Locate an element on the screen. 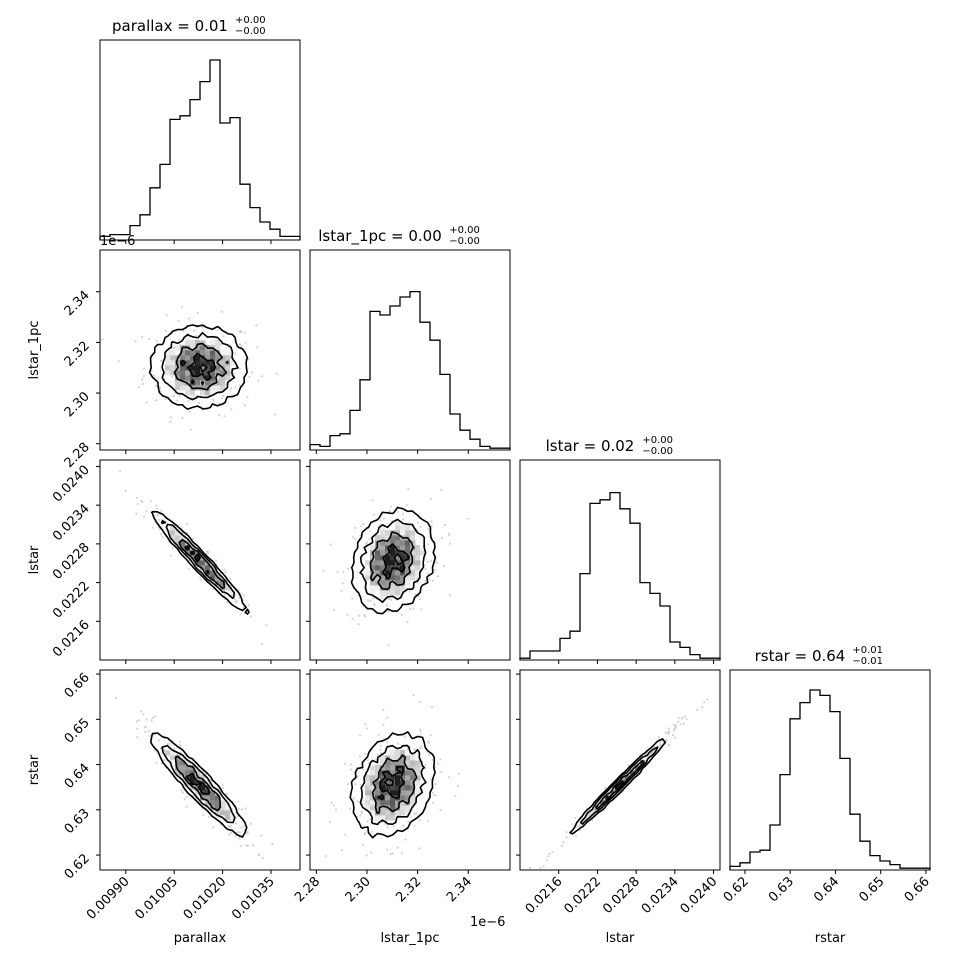 The height and width of the screenshot is (970, 970). y-offset-label: 1e−6 is located at coordinates (117, 241).